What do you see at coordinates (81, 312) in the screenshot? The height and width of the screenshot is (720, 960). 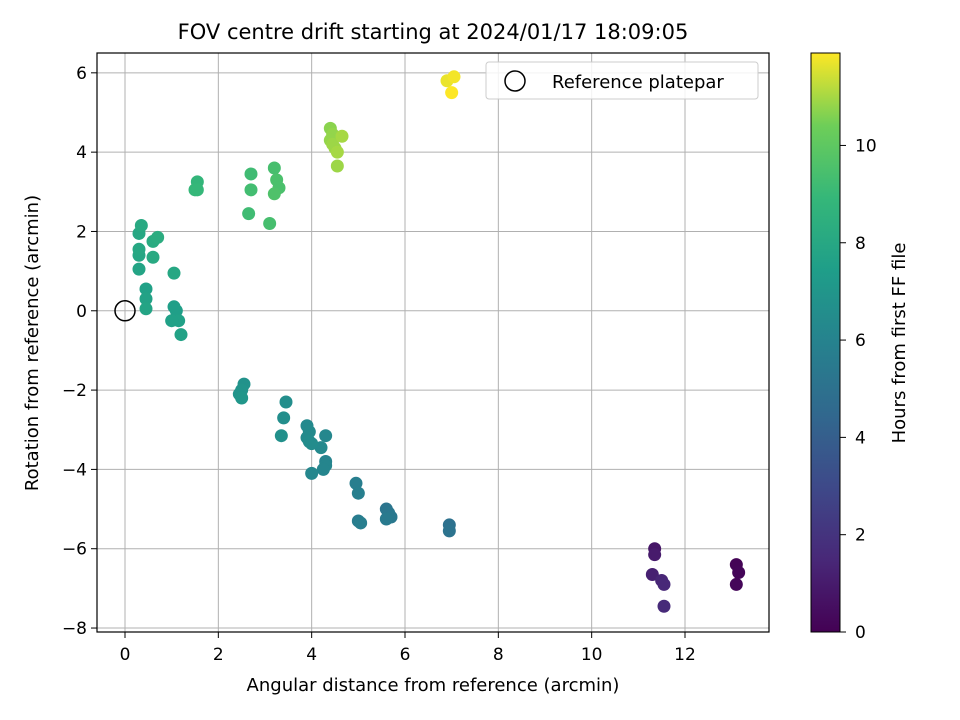 I see `y-tick-label: 0` at bounding box center [81, 312].